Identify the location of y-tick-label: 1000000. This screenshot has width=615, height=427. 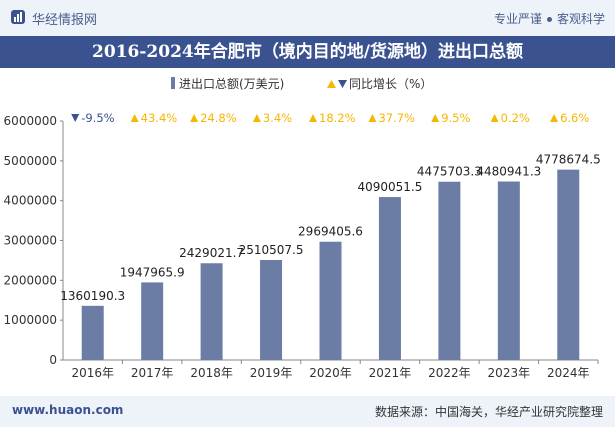
(30, 320).